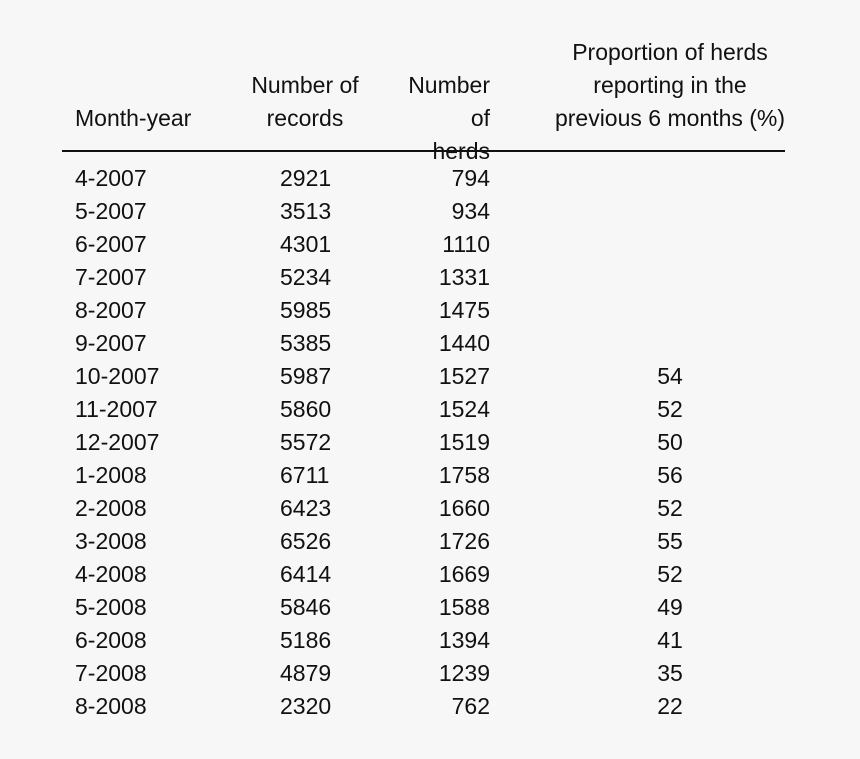 The width and height of the screenshot is (860, 759). I want to click on header-line: Month-year, so click(133, 118).